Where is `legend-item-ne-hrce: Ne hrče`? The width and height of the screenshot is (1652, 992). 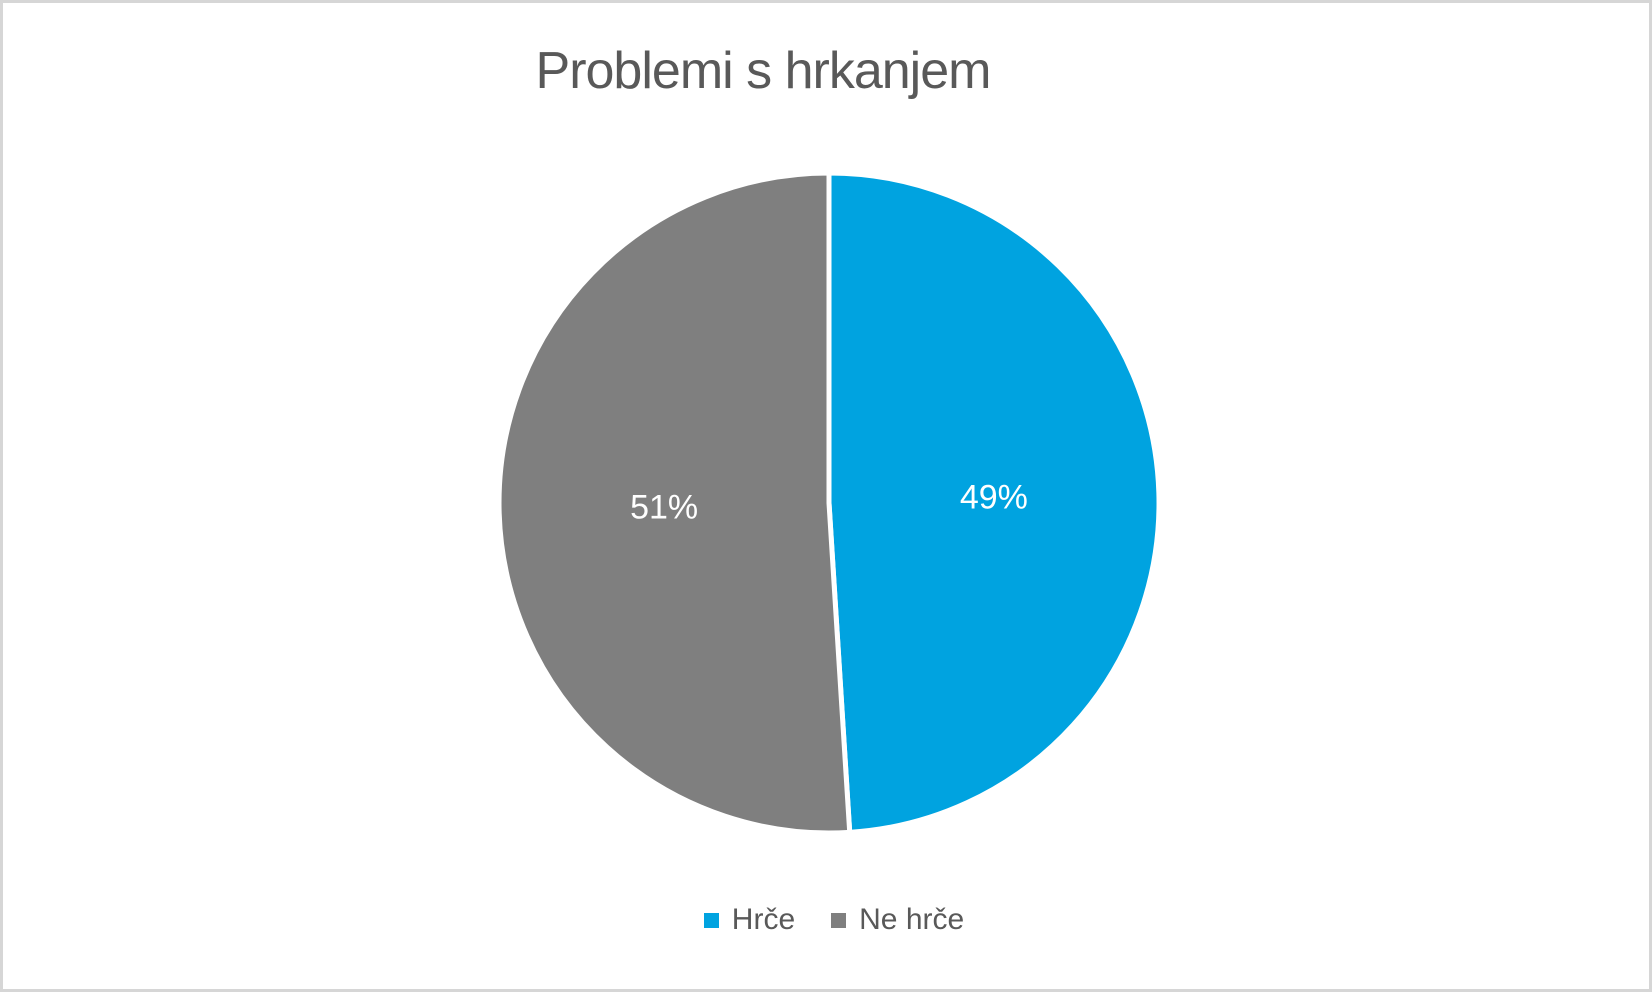 legend-item-ne-hrce: Ne hrče is located at coordinates (897, 920).